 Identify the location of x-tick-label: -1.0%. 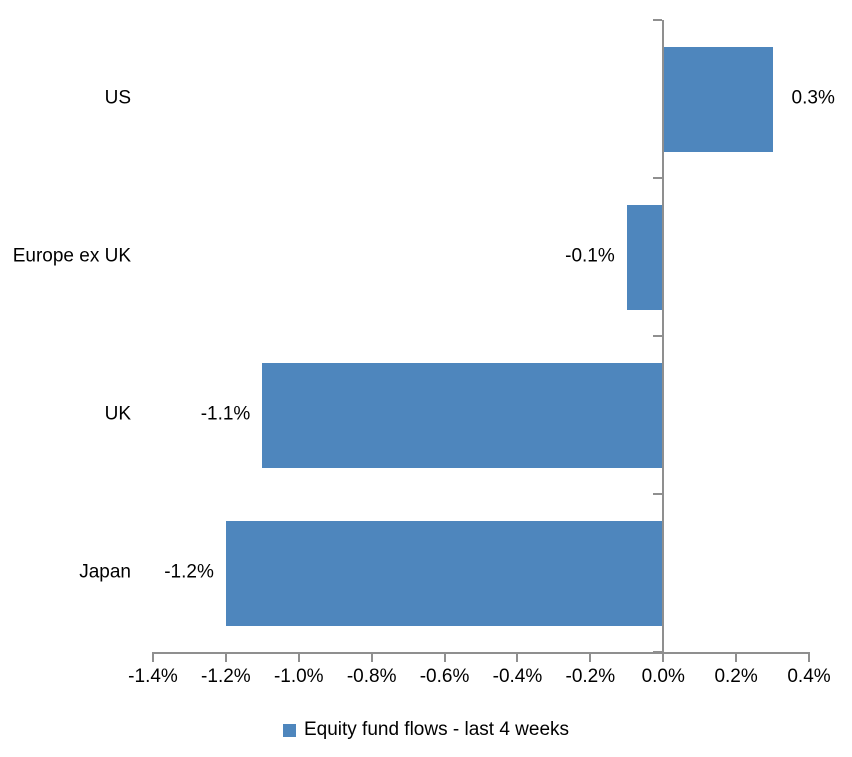
(298, 676).